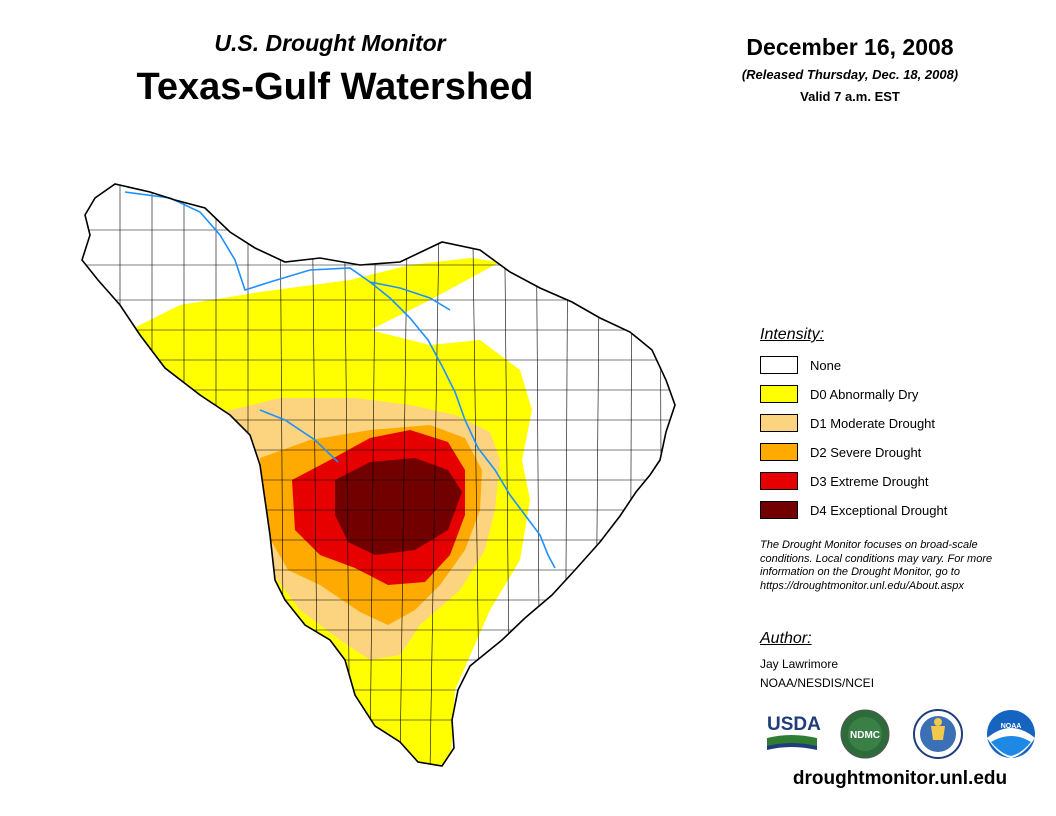 Image resolution: width=1056 pixels, height=816 pixels. I want to click on trinity-tributary, so click(410, 296).